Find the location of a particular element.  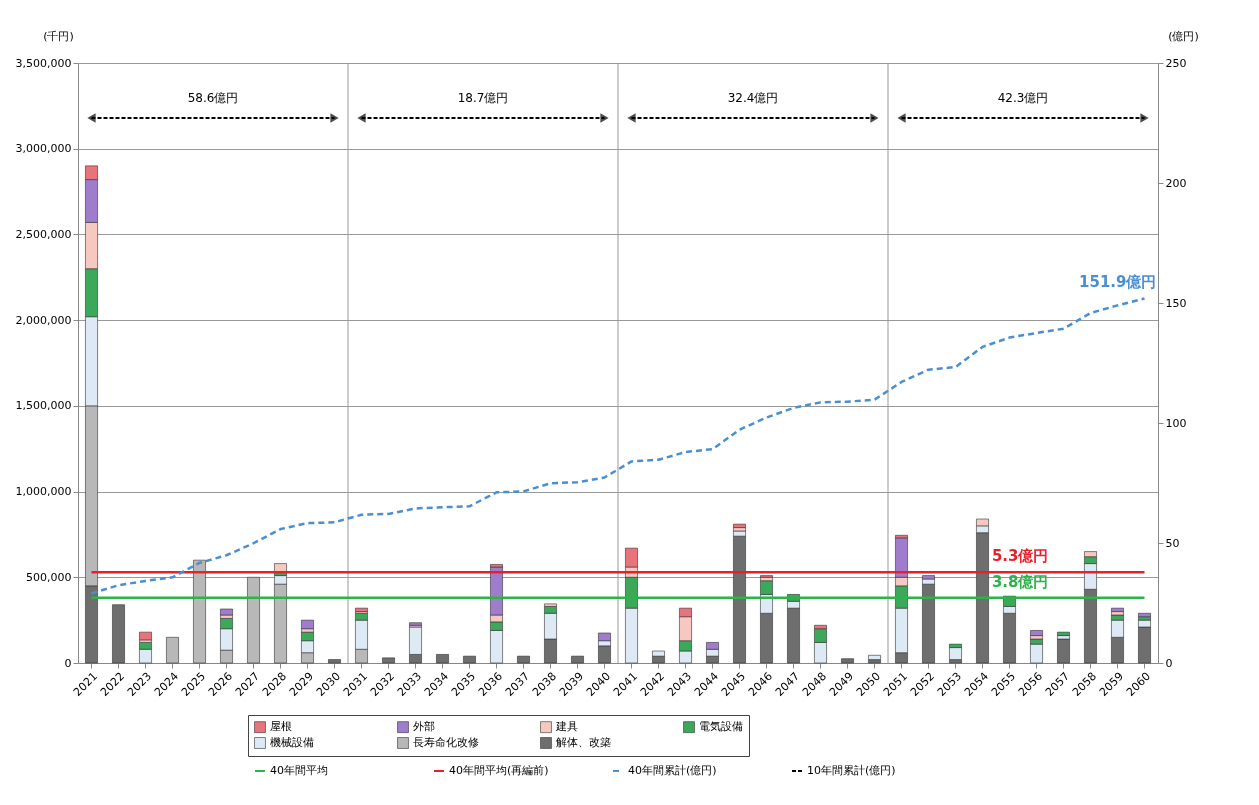

annotation: 151.9億円 is located at coordinates (1118, 282).